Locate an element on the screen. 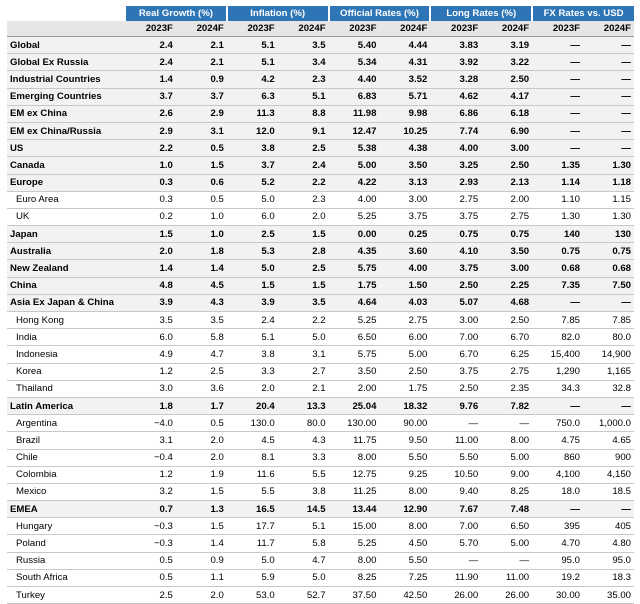 Image resolution: width=640 pixels, height=604 pixels. cell: 395 is located at coordinates (558, 526).